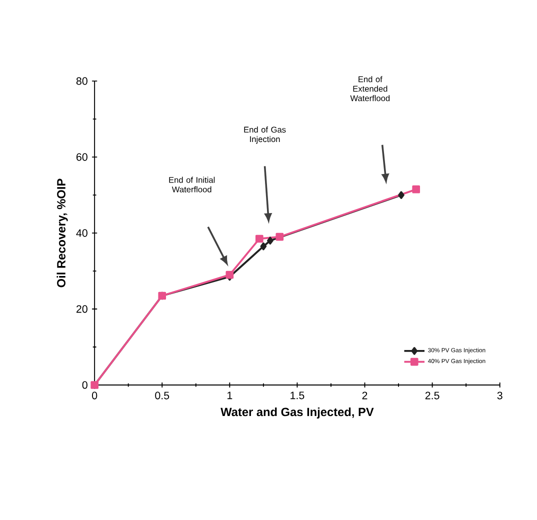 Image resolution: width=537 pixels, height=520 pixels. I want to click on annotation: End of Extended Waterflood, so click(370, 89).